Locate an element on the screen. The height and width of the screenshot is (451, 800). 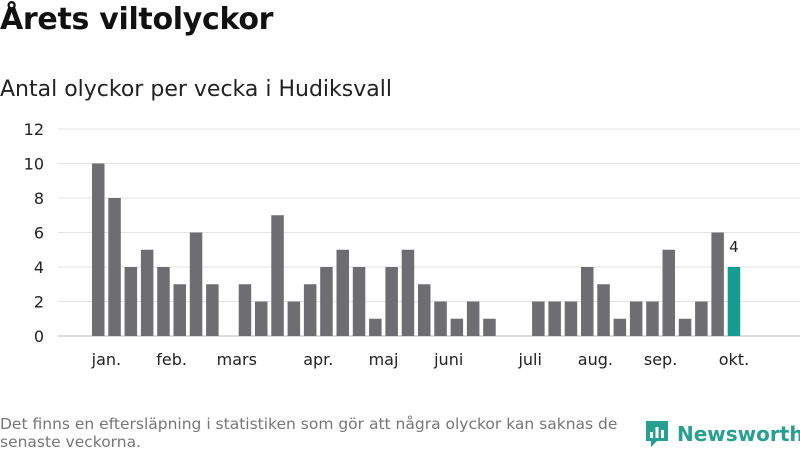
y-tick-label: 2 is located at coordinates (39, 302).